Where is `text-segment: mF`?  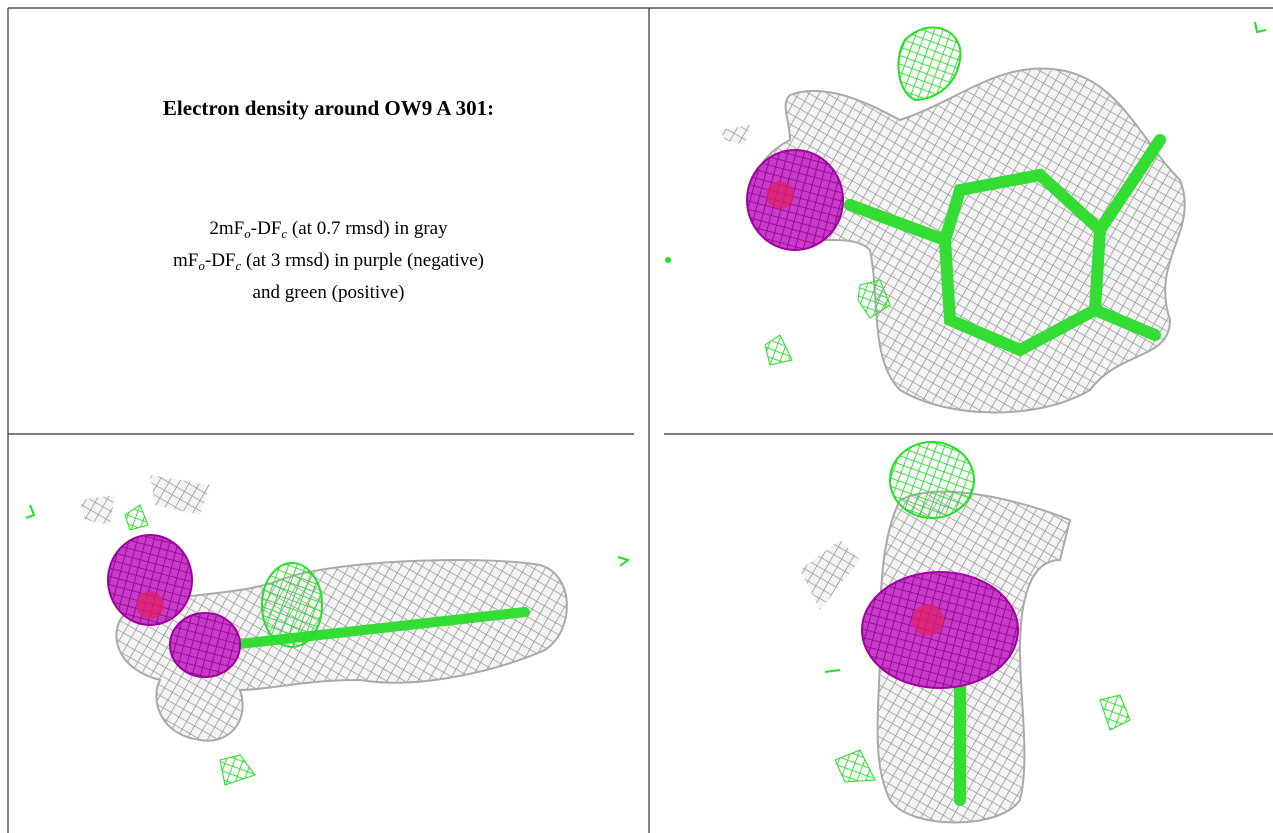 text-segment: mF is located at coordinates (186, 260).